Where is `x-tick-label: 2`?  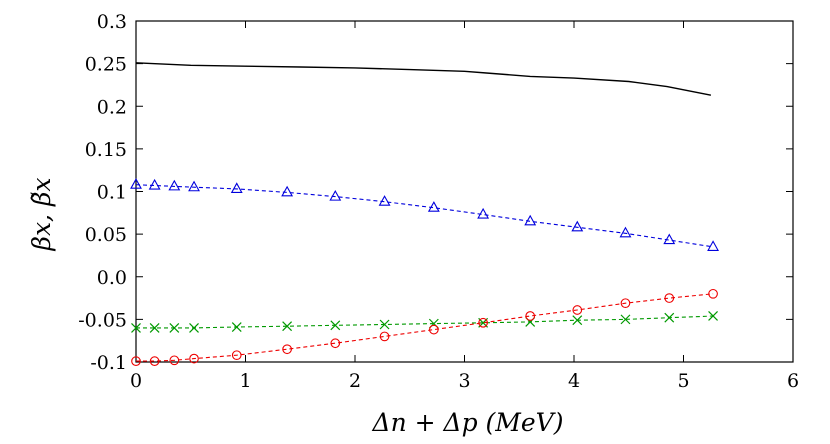
x-tick-label: 2 is located at coordinates (355, 381).